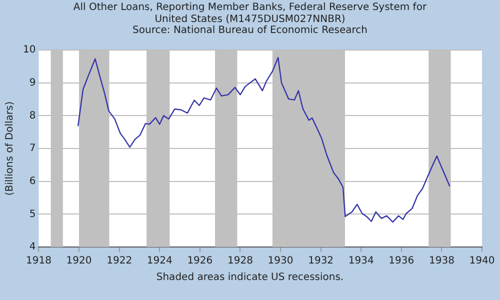 This screenshot has height=300, width=500. I want to click on x-tick-label: 1932, so click(321, 261).